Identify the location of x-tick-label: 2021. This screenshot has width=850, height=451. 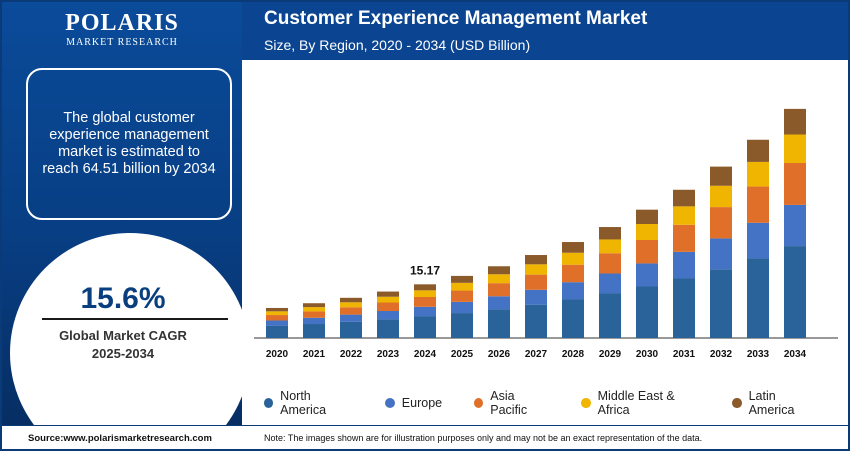
(314, 354).